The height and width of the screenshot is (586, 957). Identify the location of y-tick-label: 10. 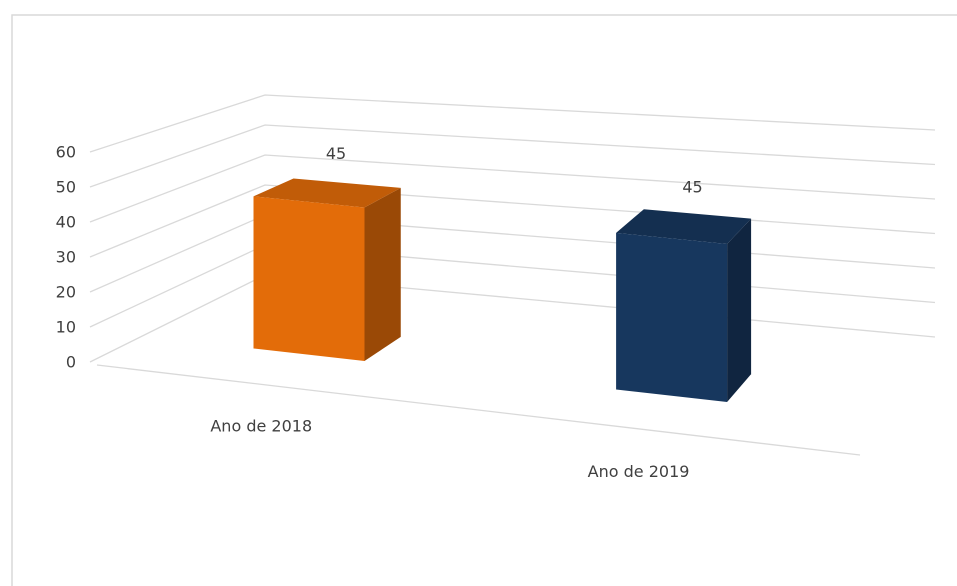
(66, 327).